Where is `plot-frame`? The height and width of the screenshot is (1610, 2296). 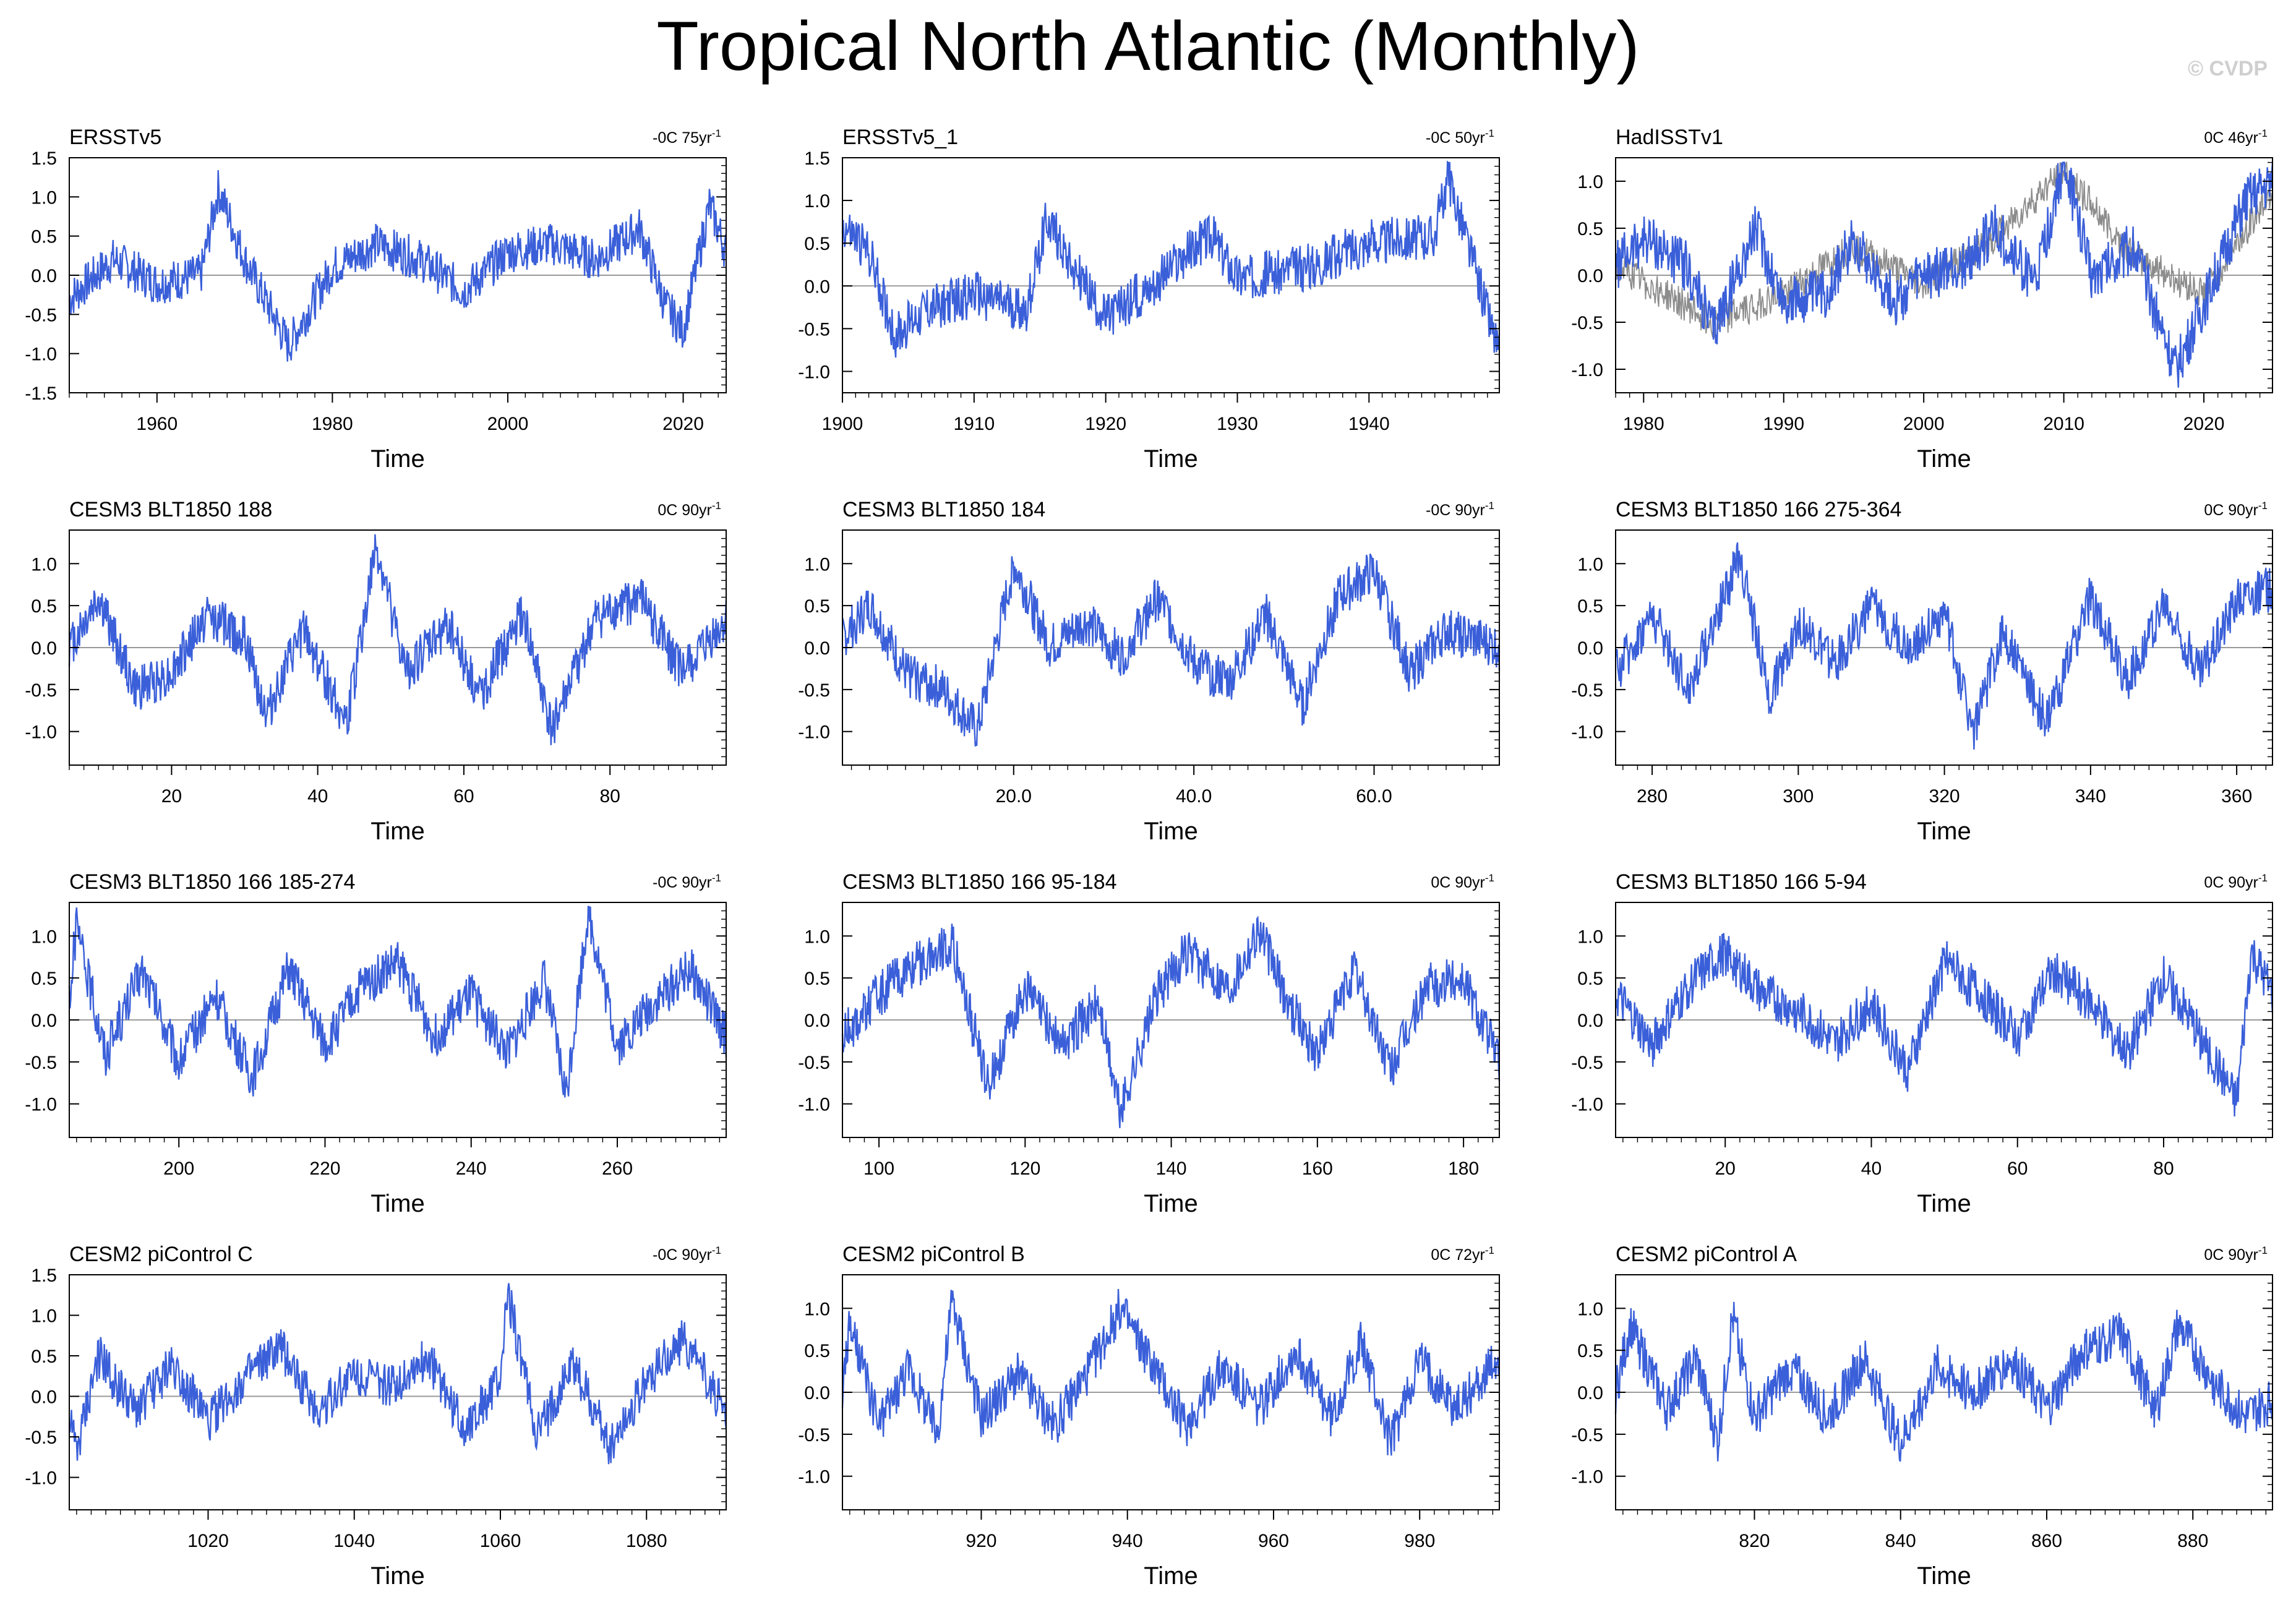
plot-frame is located at coordinates (1171, 275).